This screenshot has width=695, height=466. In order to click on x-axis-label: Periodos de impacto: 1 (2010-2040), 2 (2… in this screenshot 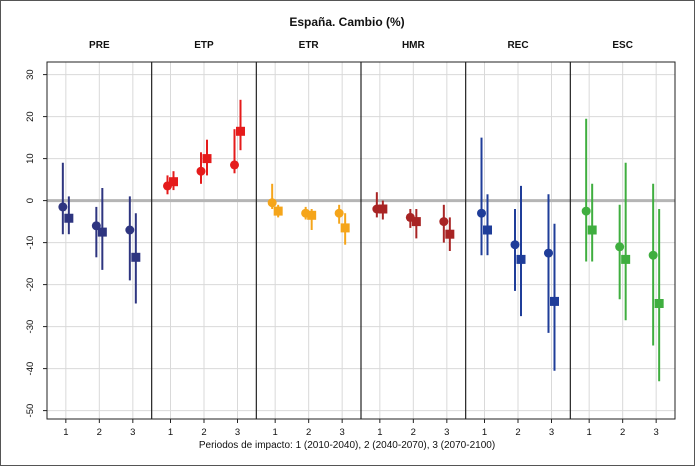, I will do `click(347, 445)`.